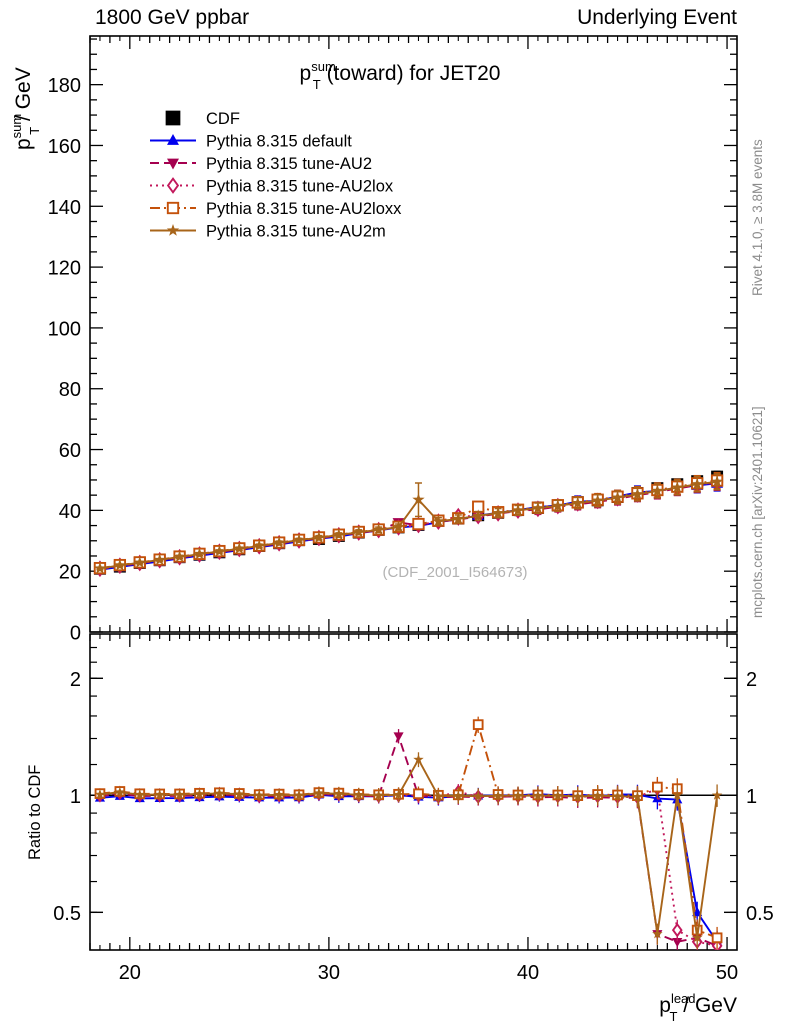  I want to click on ratio-series-pythia-8-315-tune-au2lox, so click(408, 864).